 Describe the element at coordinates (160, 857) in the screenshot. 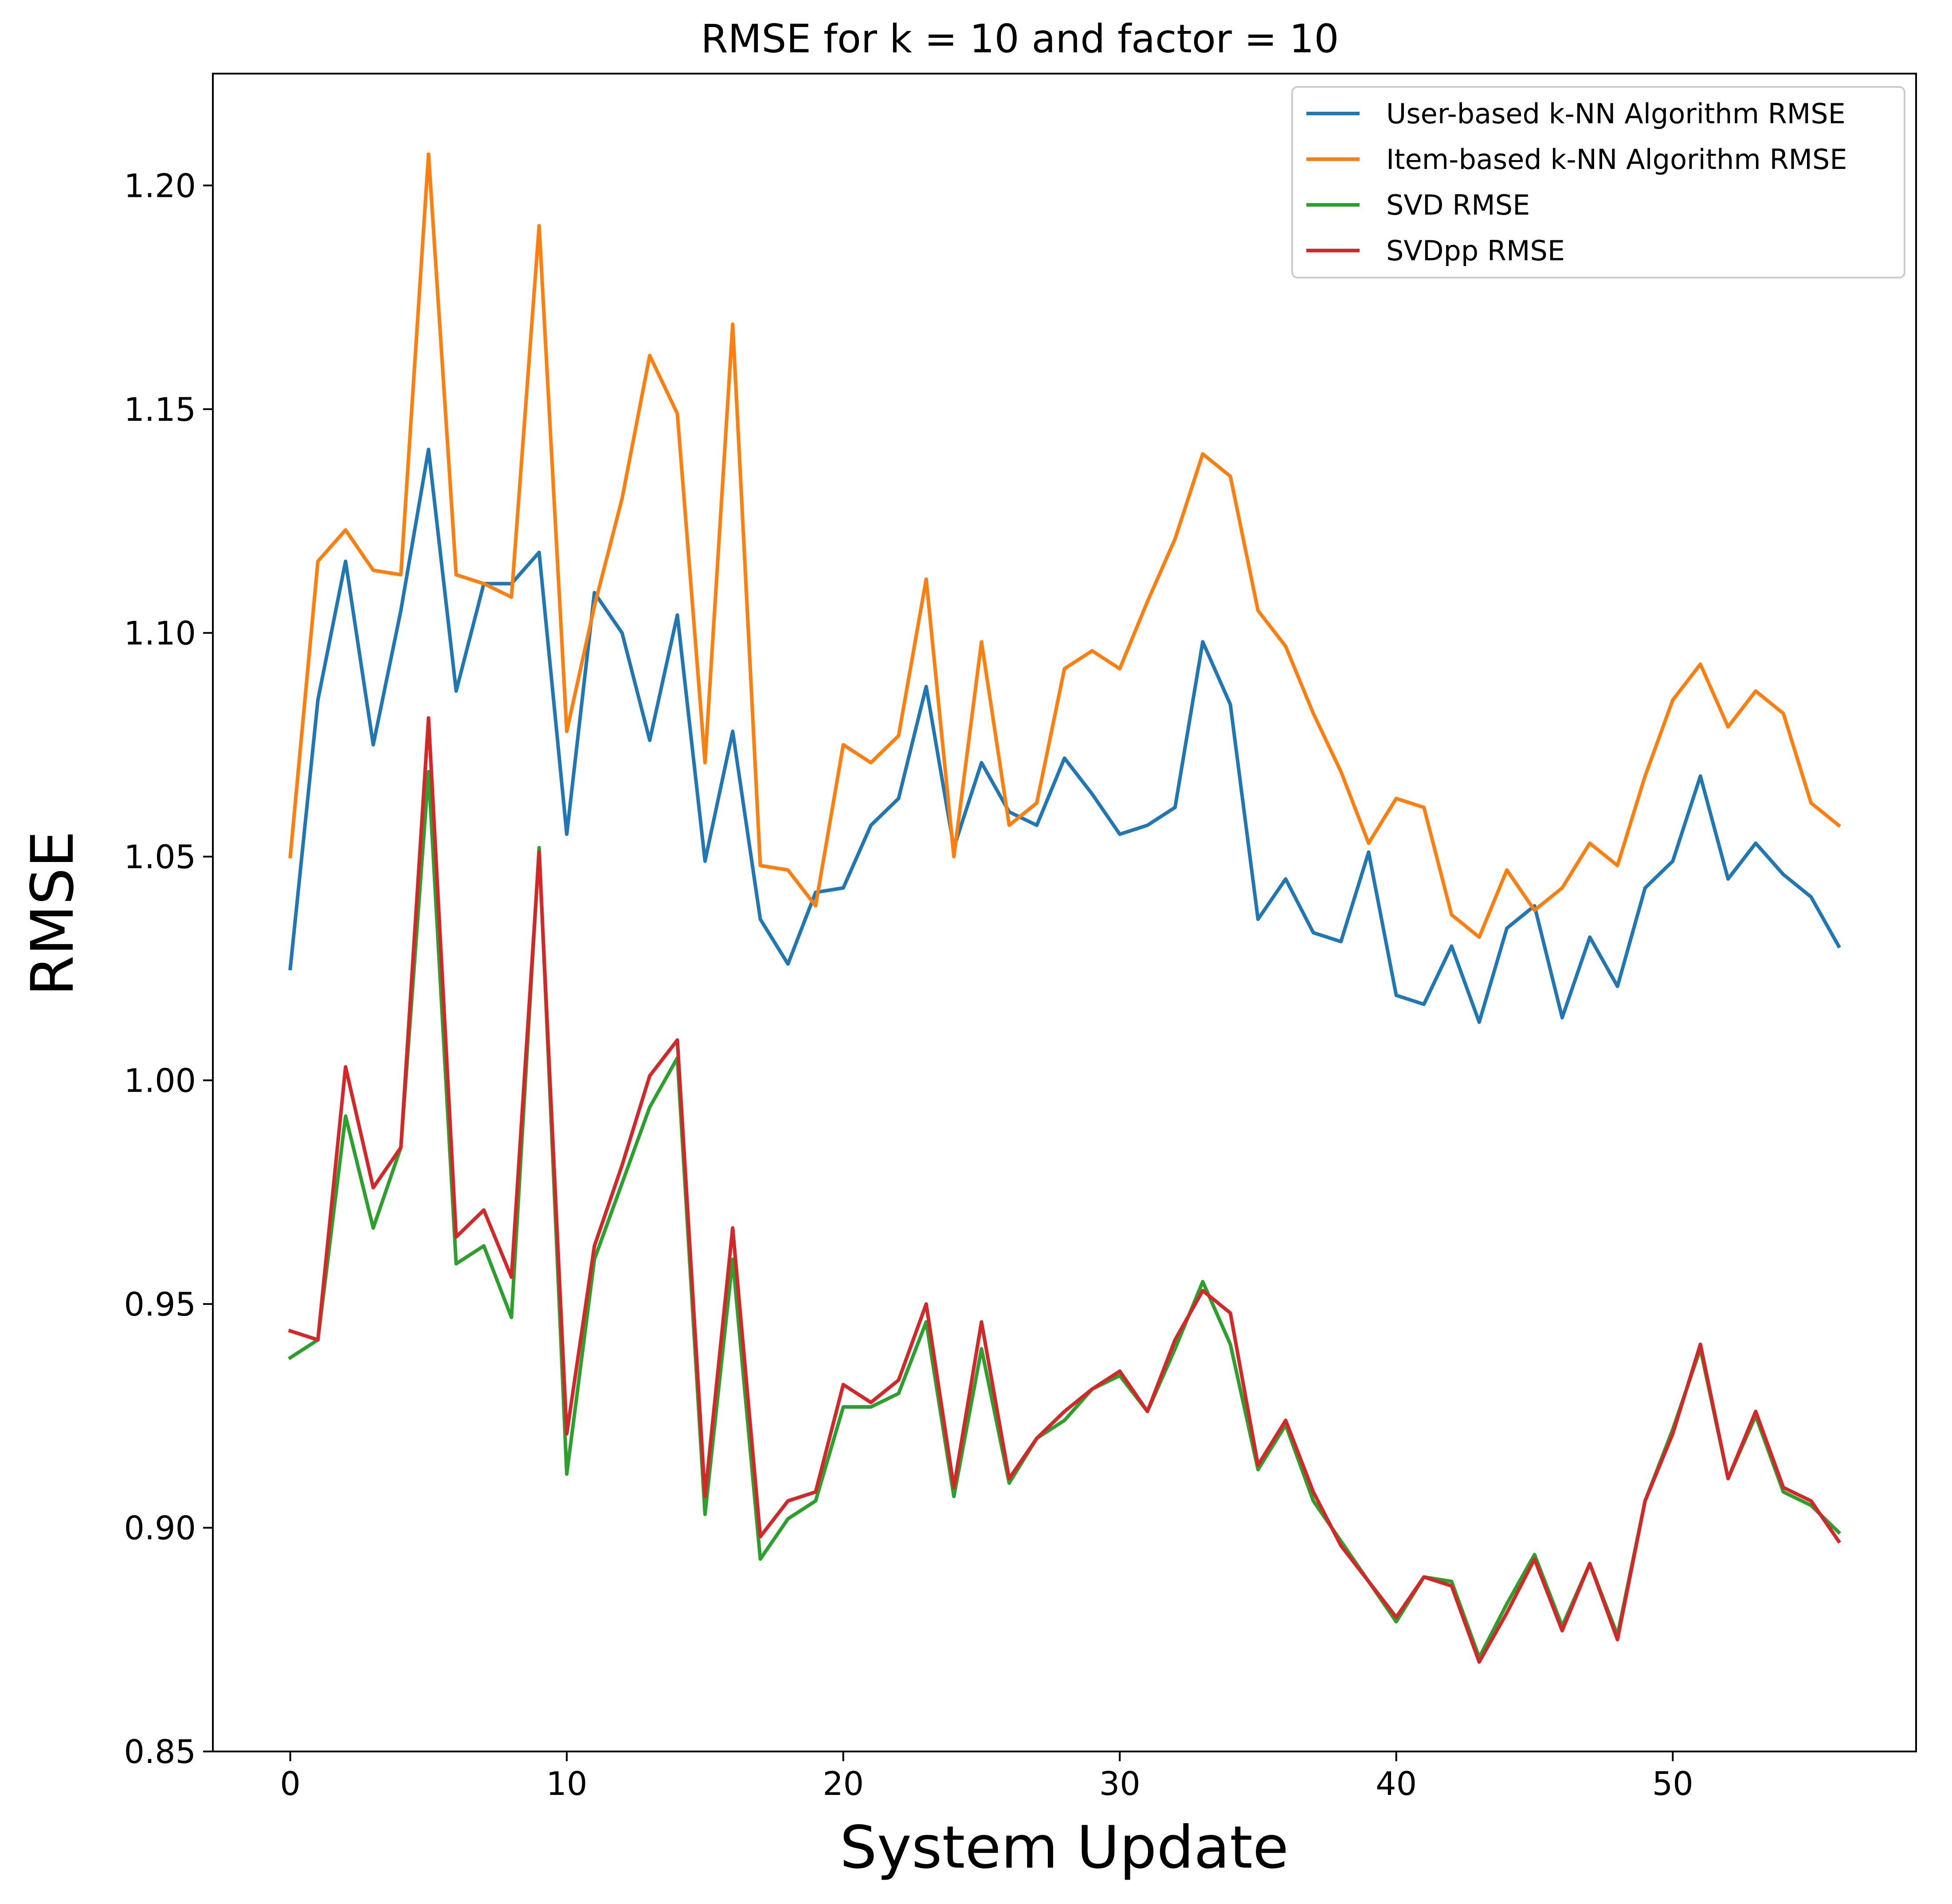

I see `y-tick-label: 1.05` at that location.